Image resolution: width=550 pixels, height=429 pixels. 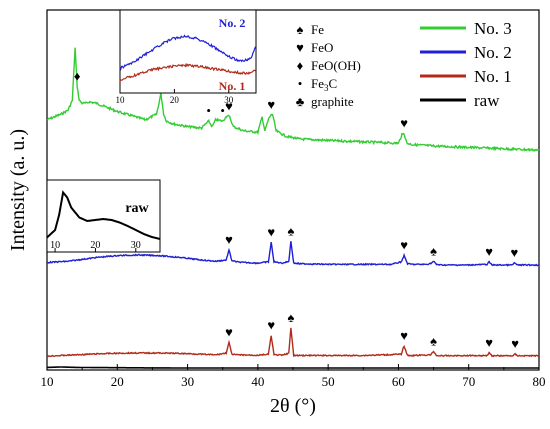 I want to click on legend-label: No. 3, so click(x=493, y=28).